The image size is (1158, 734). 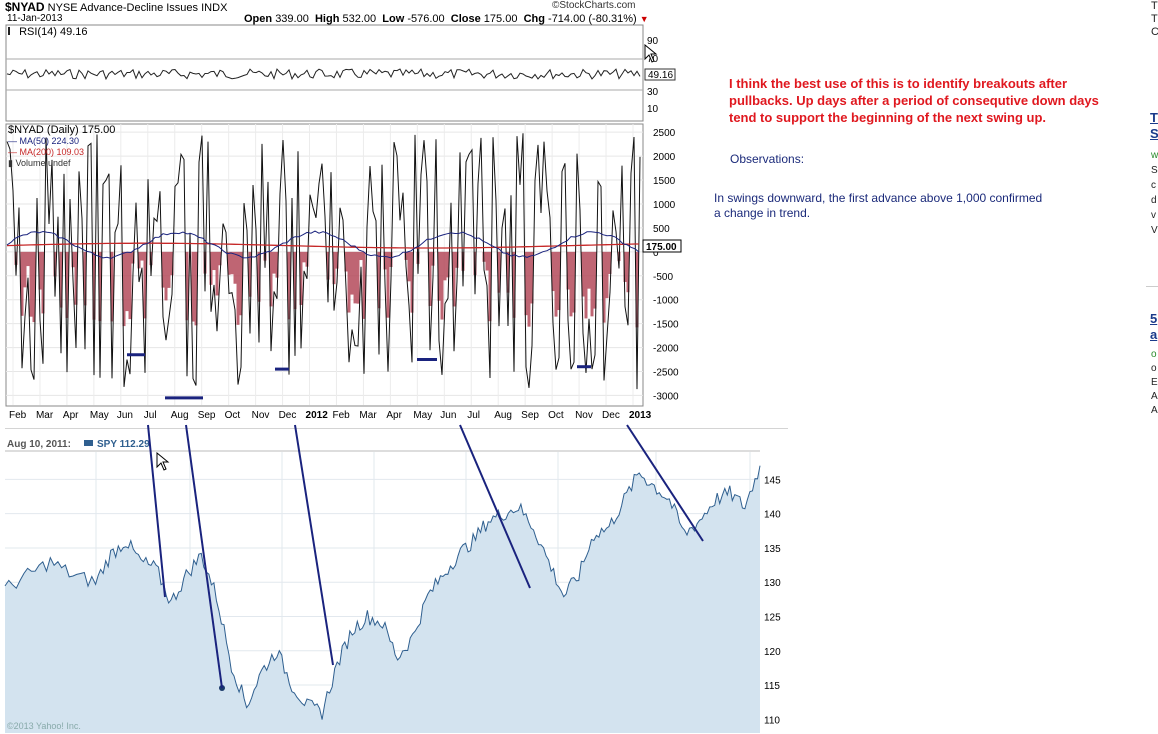 What do you see at coordinates (653, 109) in the screenshot?
I see `rsi-tick-10: 10` at bounding box center [653, 109].